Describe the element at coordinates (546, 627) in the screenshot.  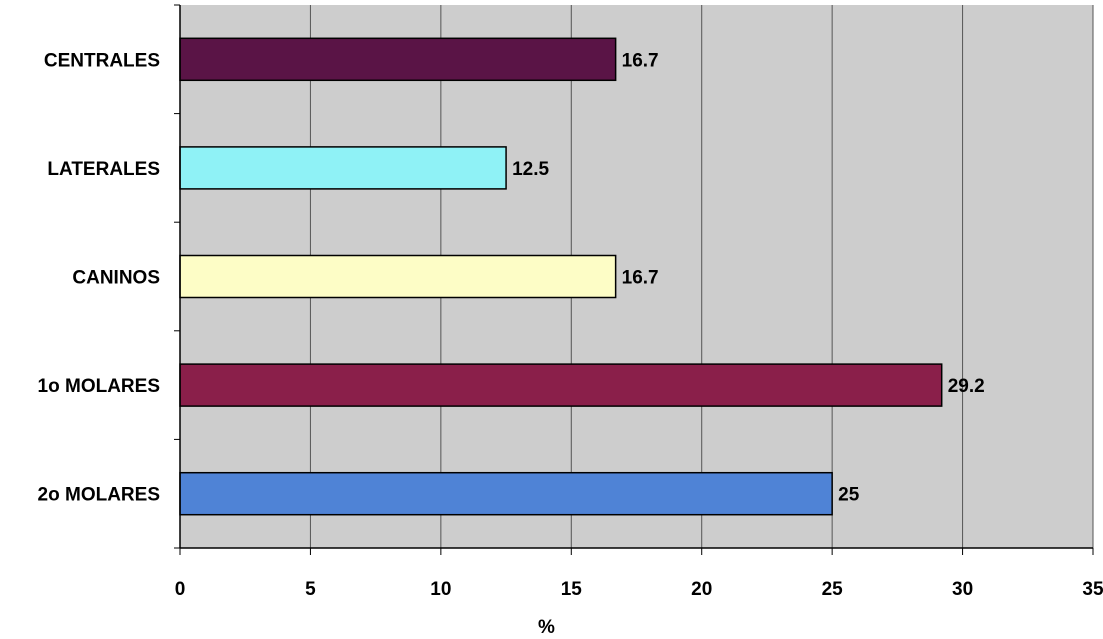
I see `x-axis-title: %` at that location.